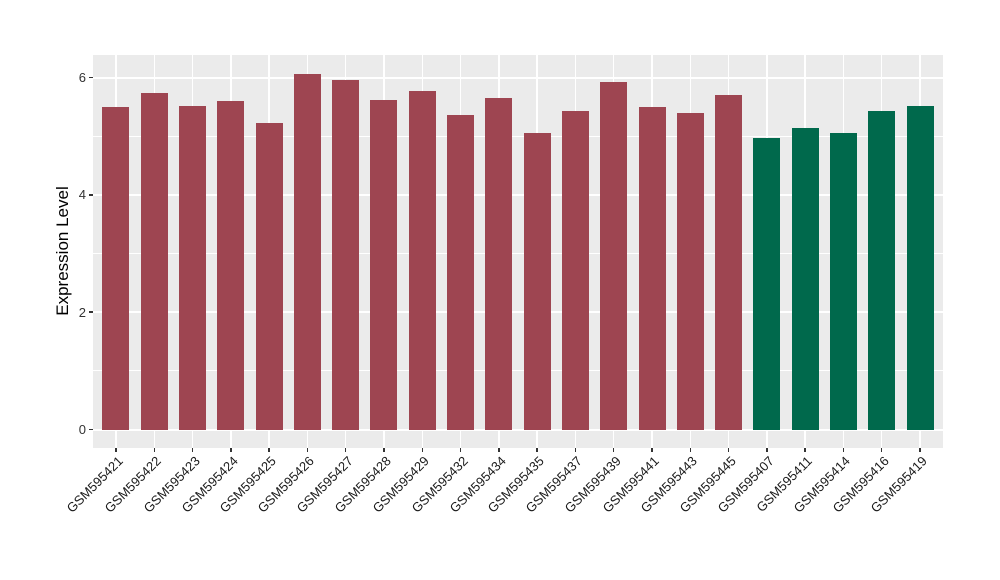  I want to click on y-tick-label: 6, so click(82, 78).